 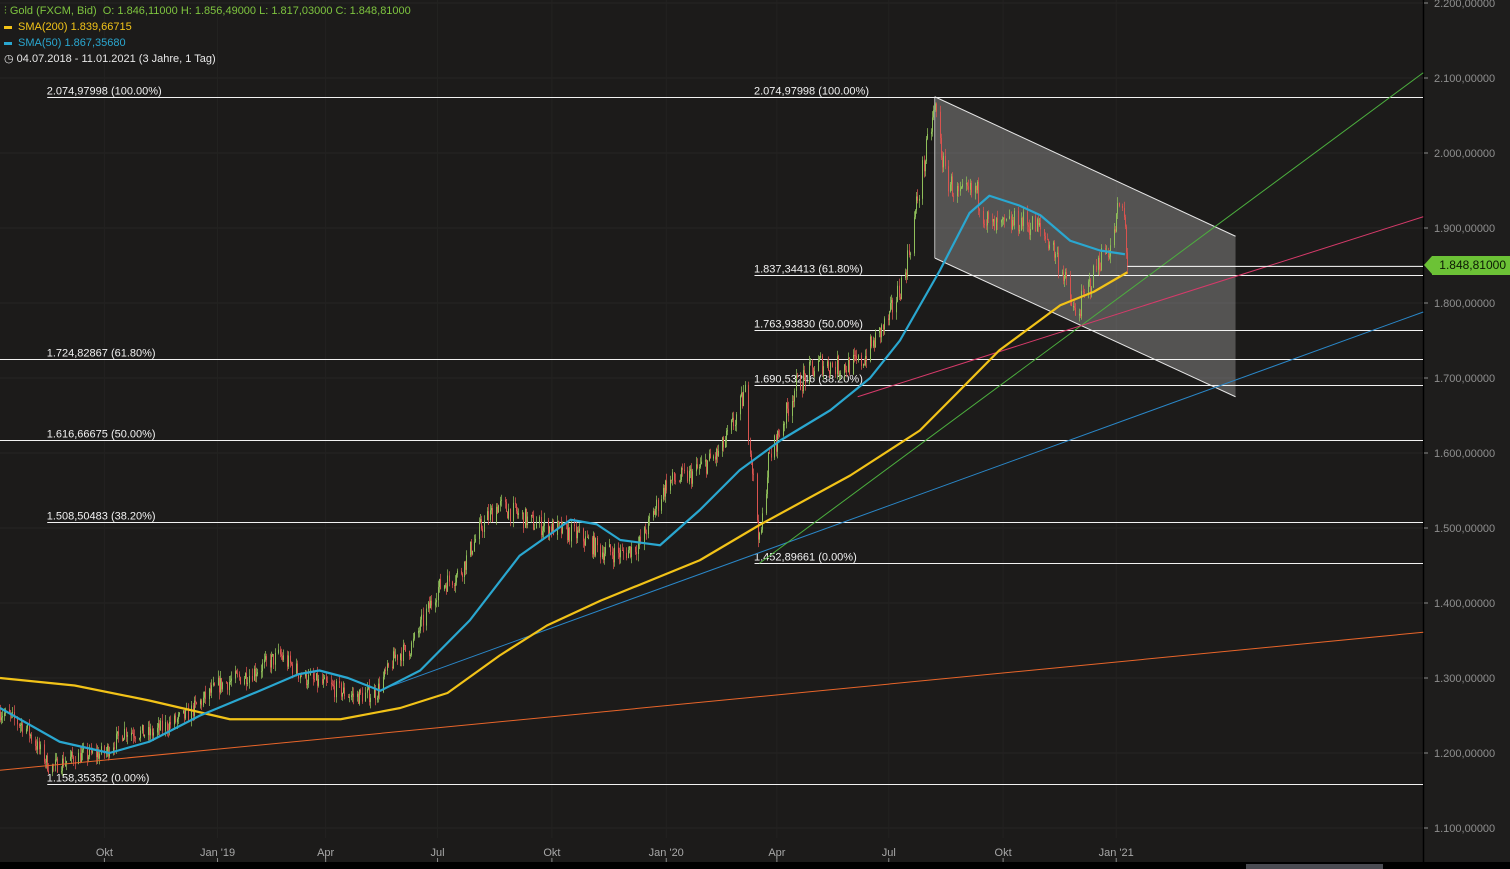 I want to click on x-tick-label: Jul, so click(x=889, y=853).